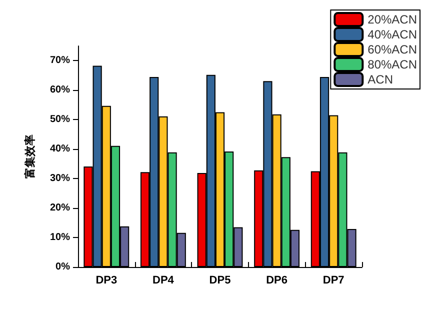 The image size is (432, 331). I want to click on legend-label: 60%ACN, so click(393, 49).